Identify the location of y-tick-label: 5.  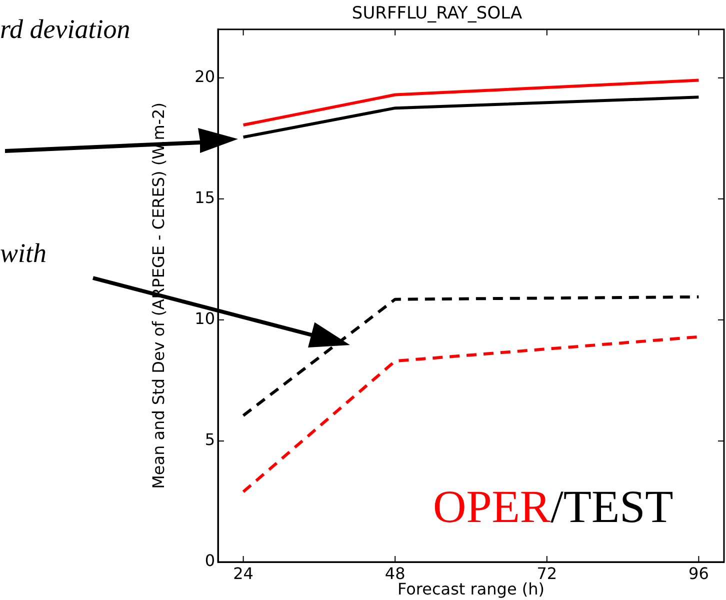
(209, 440).